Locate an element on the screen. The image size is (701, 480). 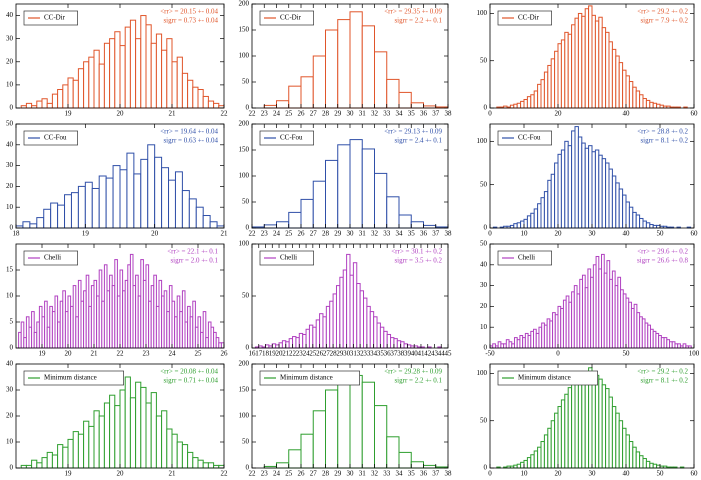
annotation: <rr> = 29.35 +- 0.09 is located at coordinates (413, 12).